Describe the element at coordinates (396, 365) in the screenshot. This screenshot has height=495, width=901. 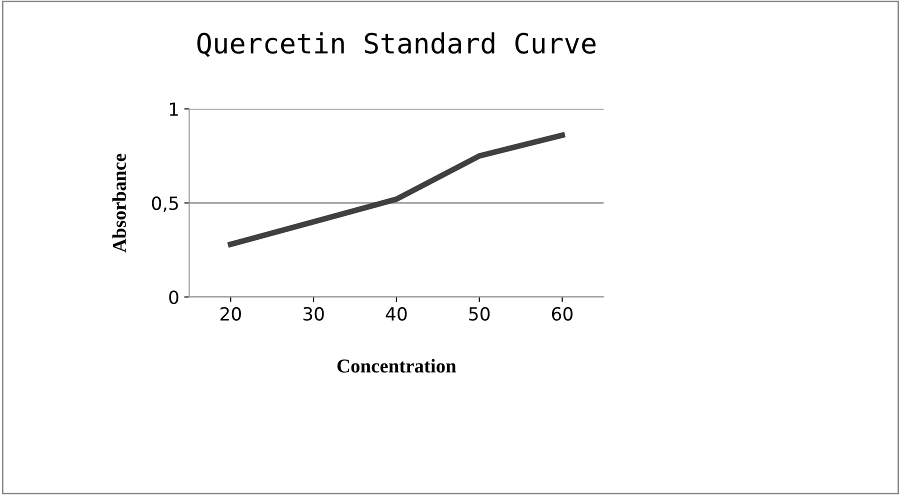
I see `x-axis-title: Concentration` at that location.